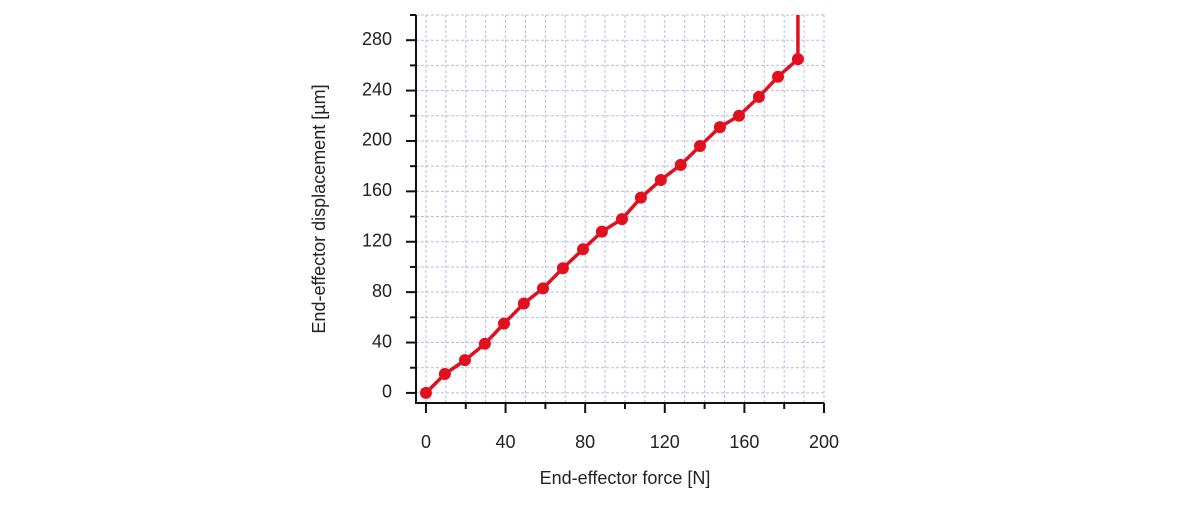 This screenshot has height=505, width=1186. I want to click on y-tick-label: 120, so click(377, 241).